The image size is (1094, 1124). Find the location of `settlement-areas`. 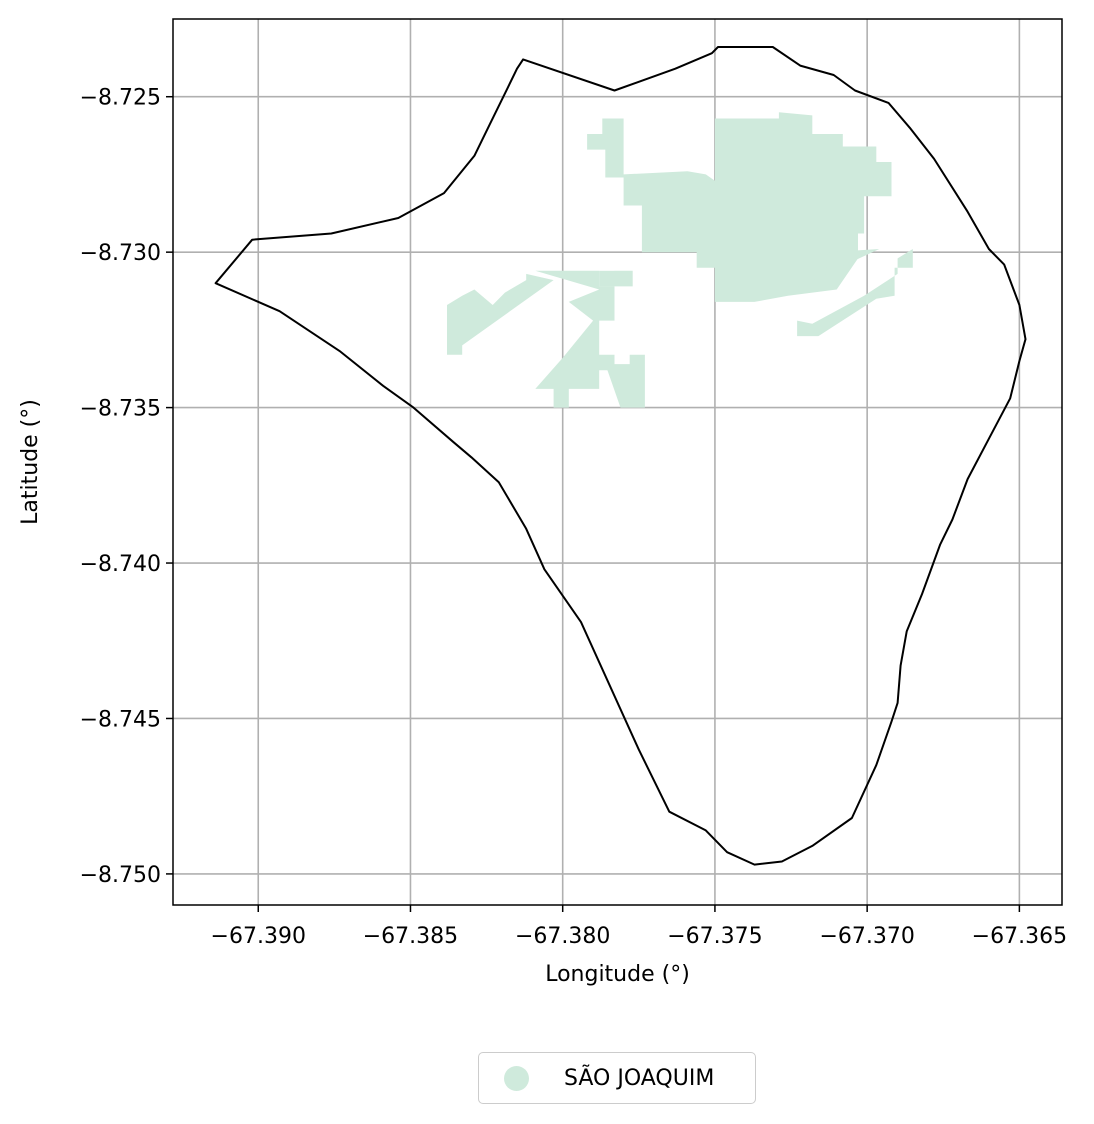

settlement-areas is located at coordinates (680, 260).